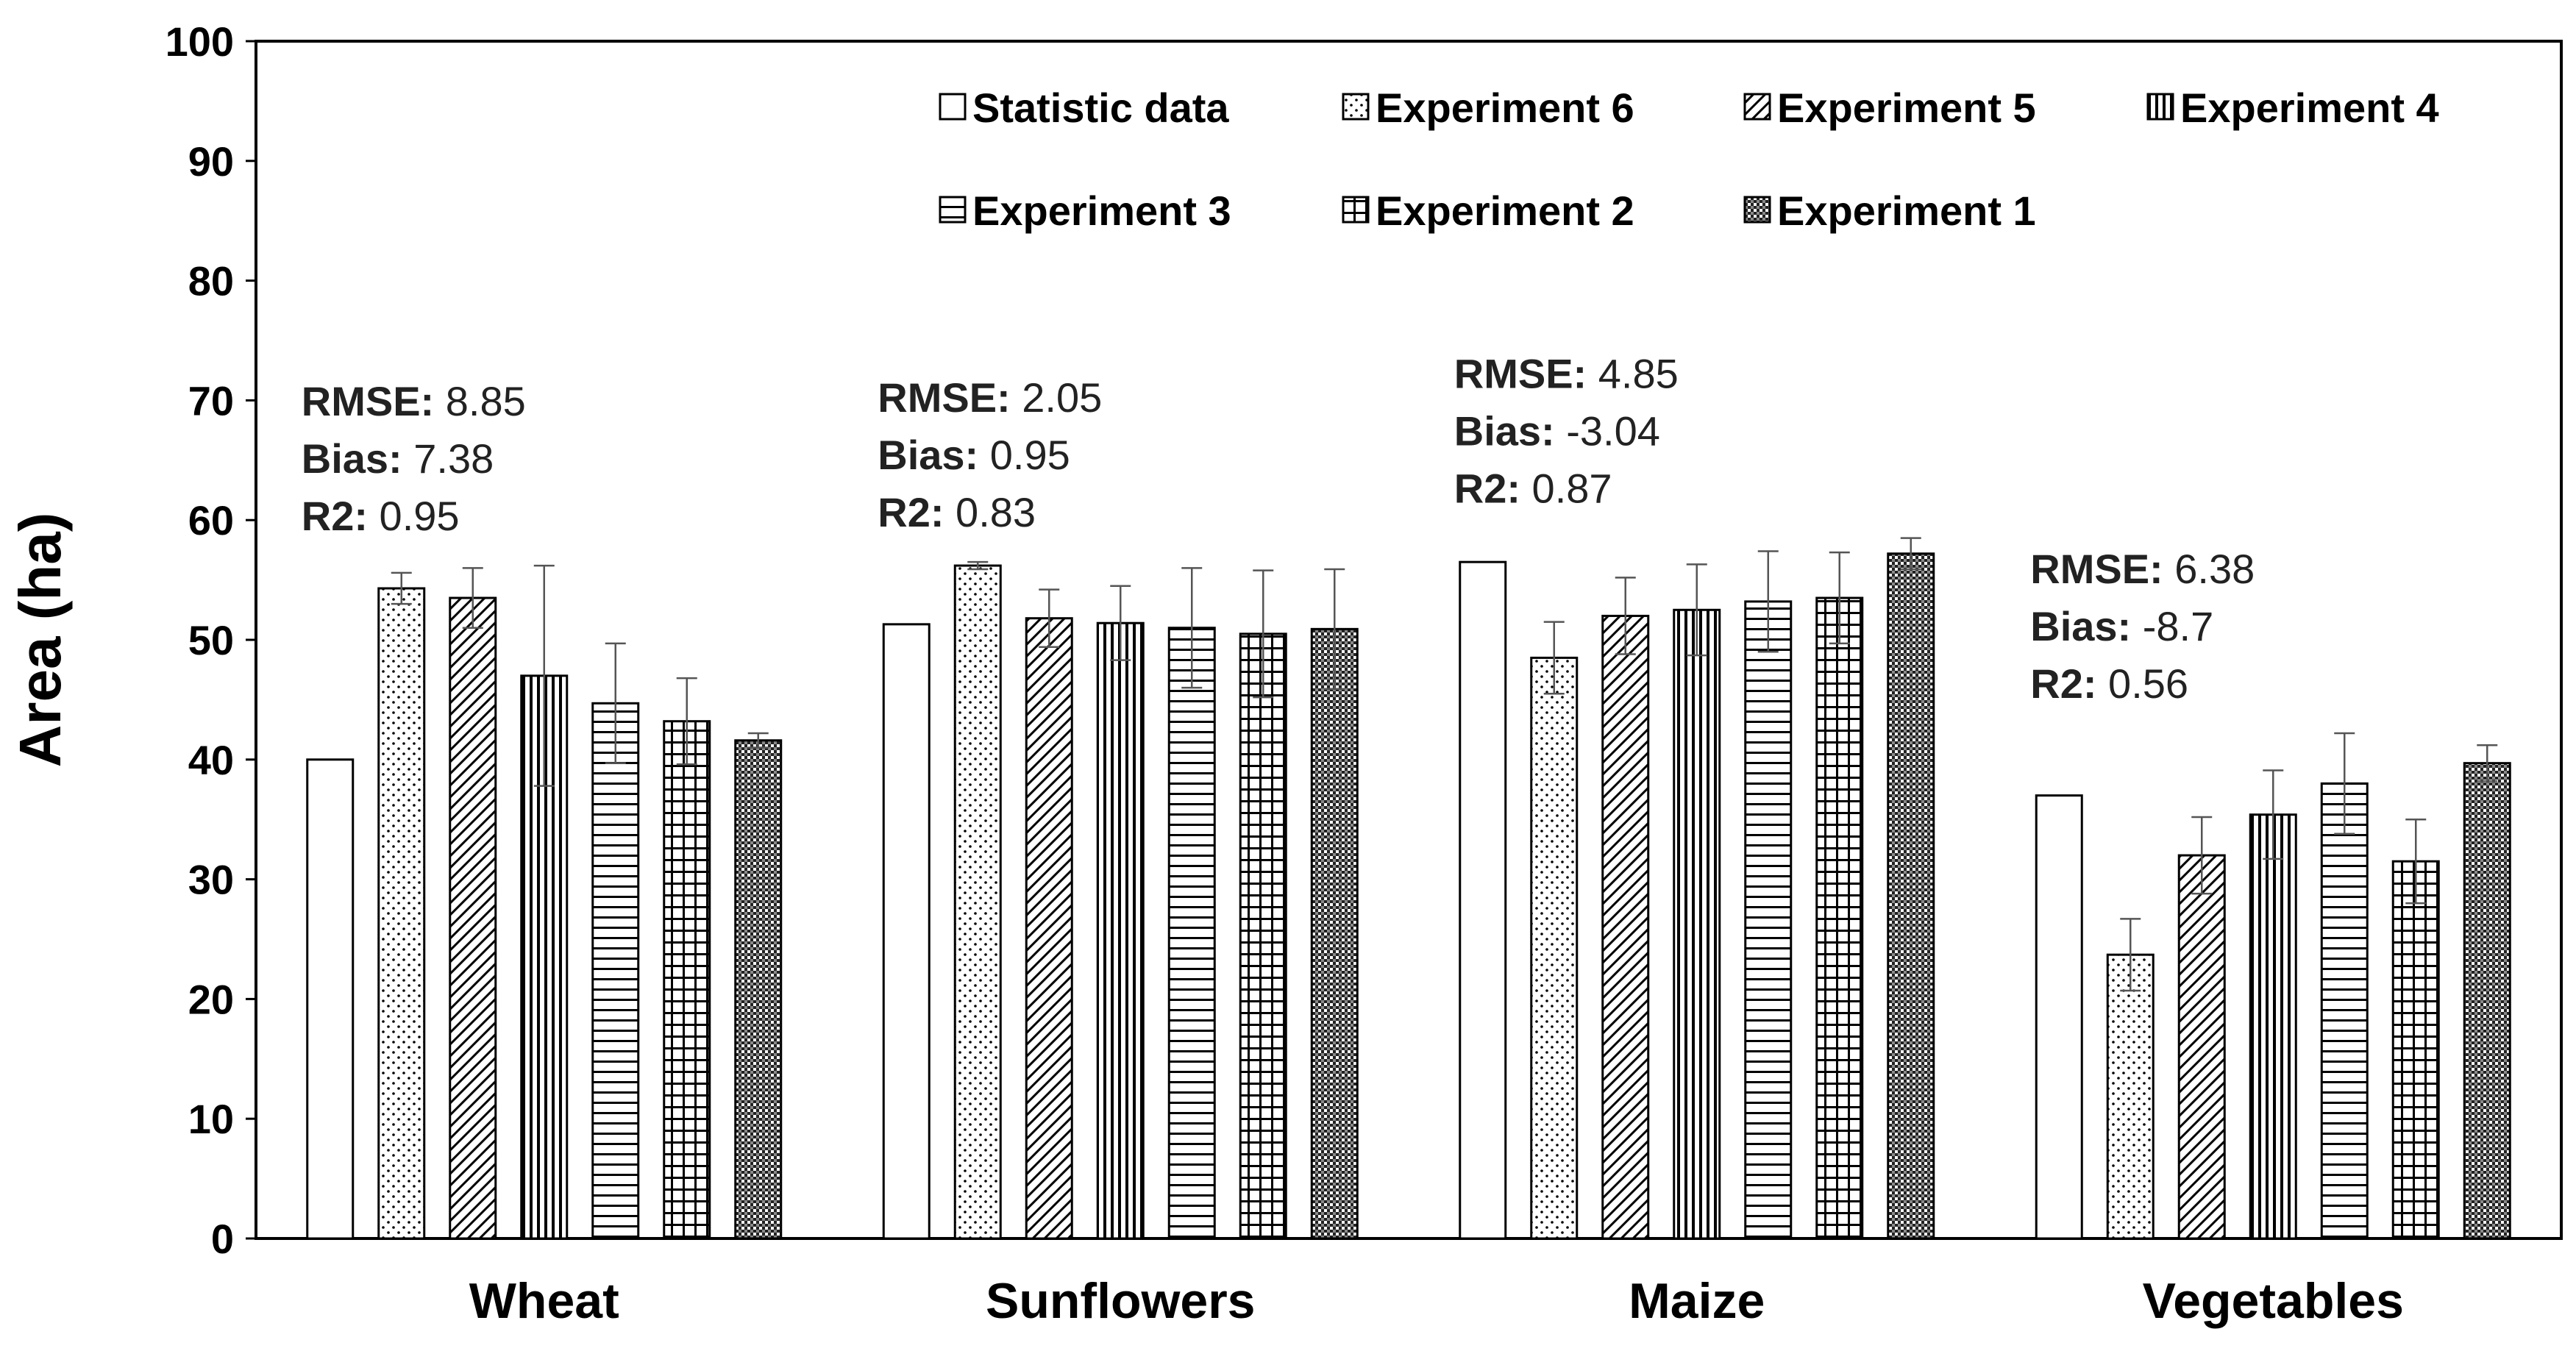  What do you see at coordinates (2109, 683) in the screenshot?
I see `annotation-r2: R2: 0.56` at bounding box center [2109, 683].